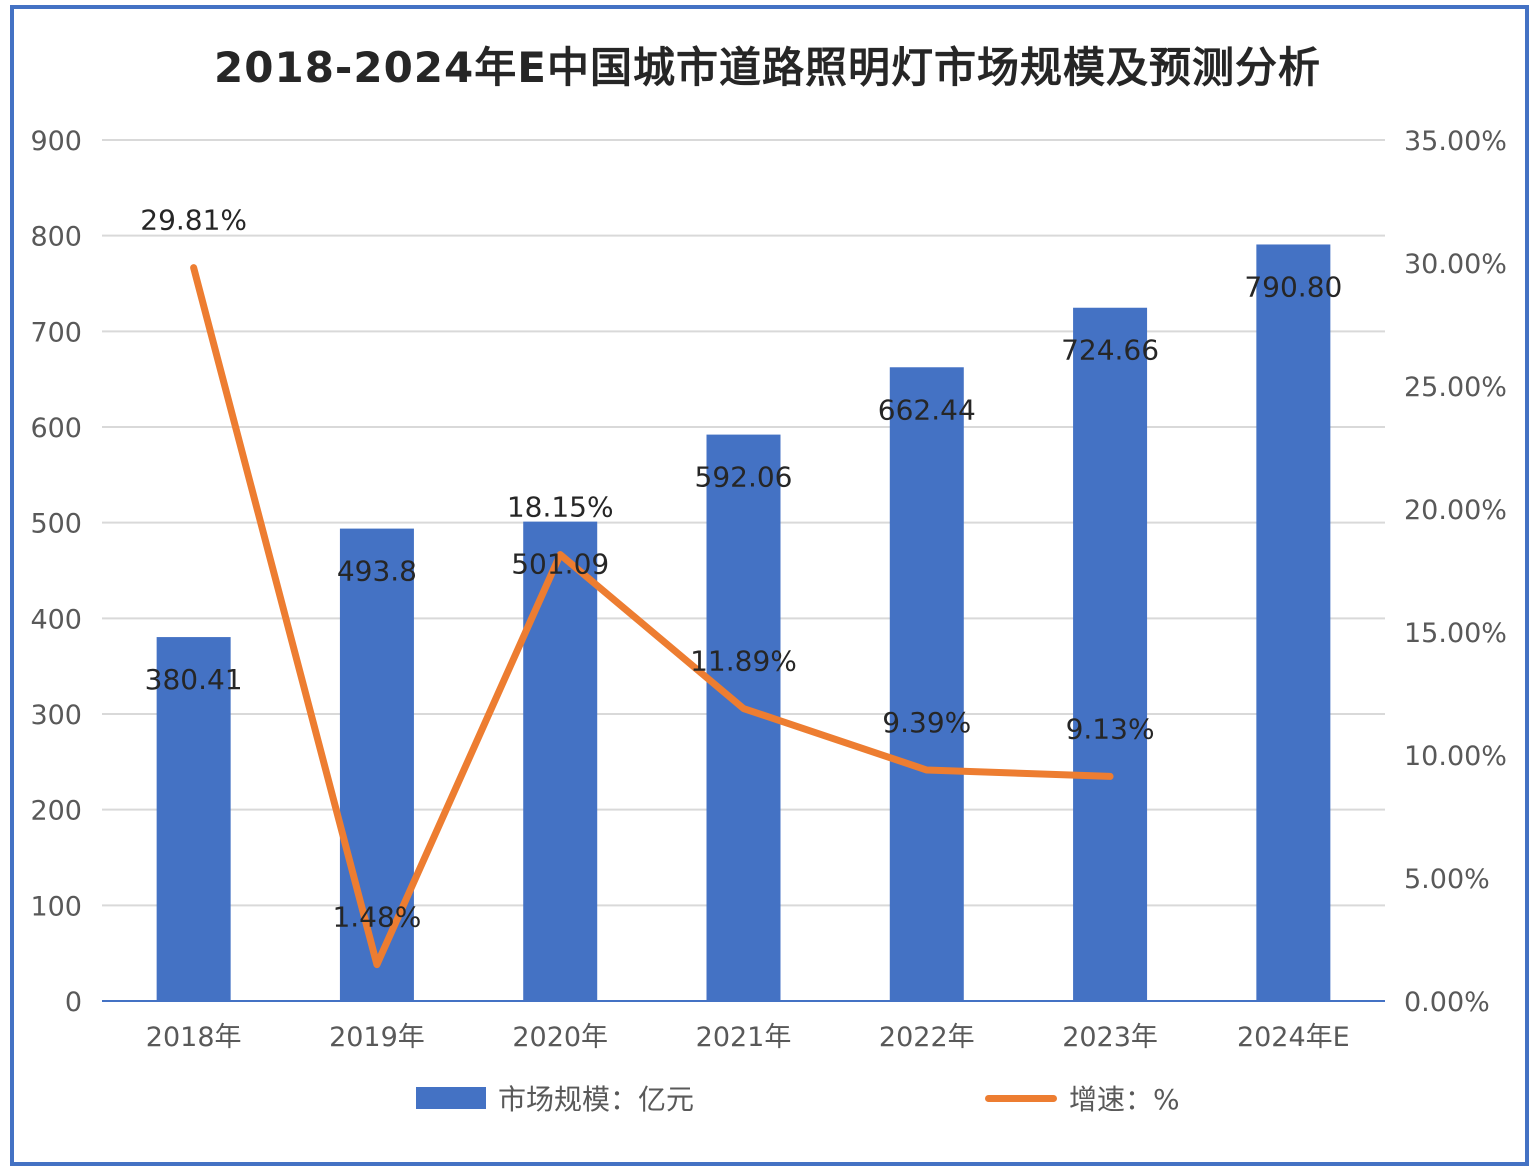 The width and height of the screenshot is (1535, 1169). I want to click on legend: 市场规模：亿元 增速：%, so click(767, 1098).